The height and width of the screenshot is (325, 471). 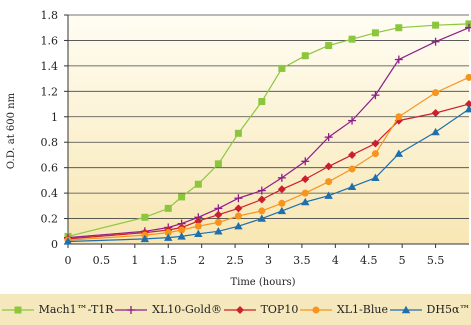 I want to click on chart-legend: Mach1™-T1R XL10-Gold® TOP10 XL1-Blue DH5α™, so click(x=235, y=309).